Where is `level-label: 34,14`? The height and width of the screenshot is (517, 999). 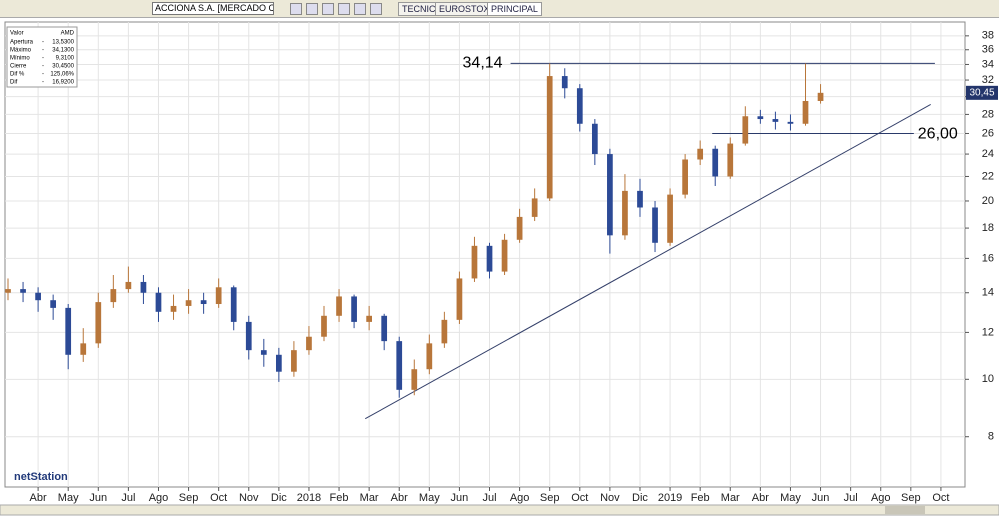
level-label: 34,14 is located at coordinates (483, 63).